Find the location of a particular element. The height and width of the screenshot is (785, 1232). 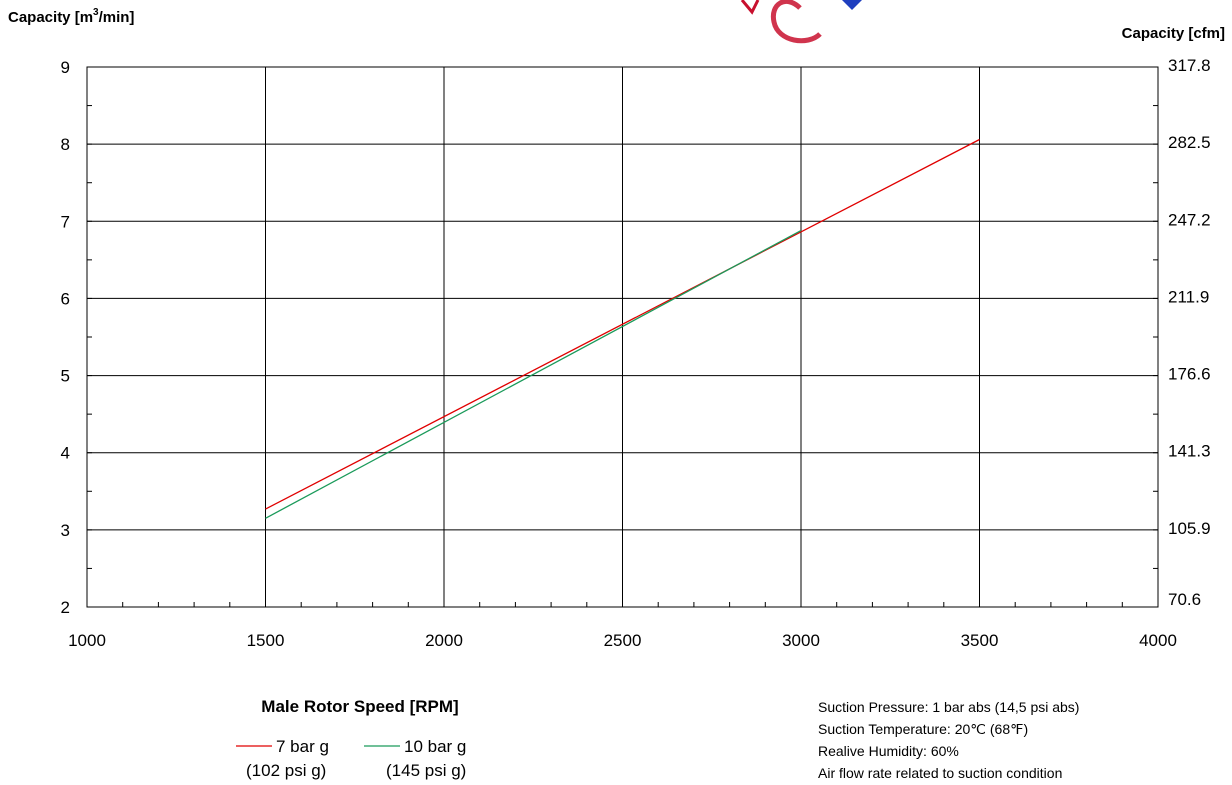

legend-sub-10-bar: (145 psi g) is located at coordinates (426, 770).